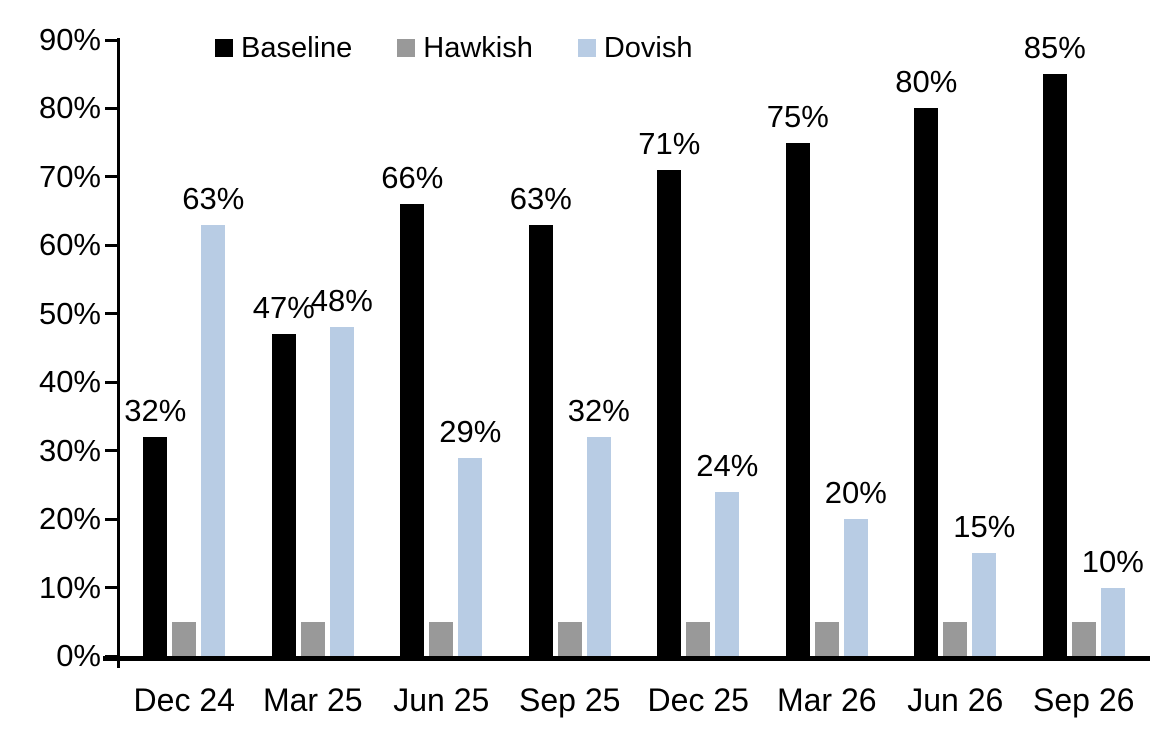 This screenshot has height=729, width=1152. Describe the element at coordinates (598, 410) in the screenshot. I see `data-label-dovish-sep-25: 32%` at that location.